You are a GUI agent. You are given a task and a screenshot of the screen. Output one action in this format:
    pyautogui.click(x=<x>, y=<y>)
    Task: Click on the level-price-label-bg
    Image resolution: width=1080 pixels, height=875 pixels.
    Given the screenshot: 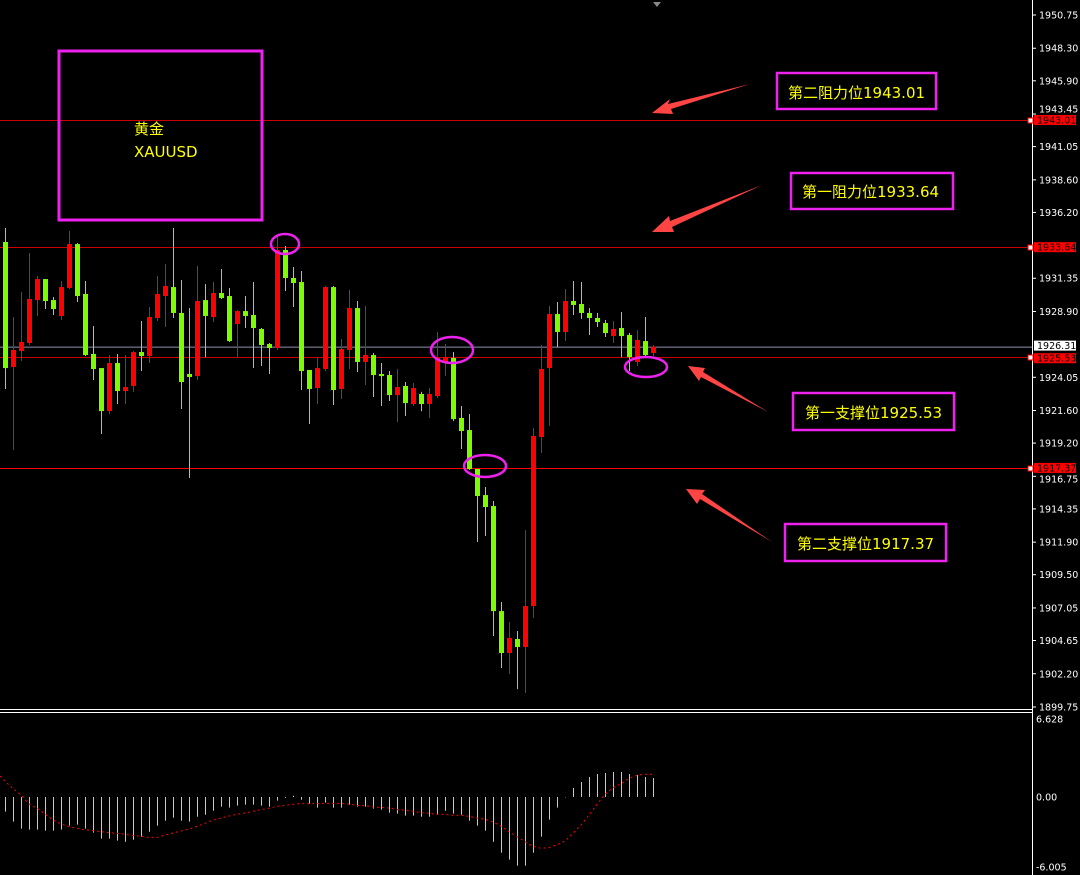 What is the action you would take?
    pyautogui.click(x=1055, y=467)
    